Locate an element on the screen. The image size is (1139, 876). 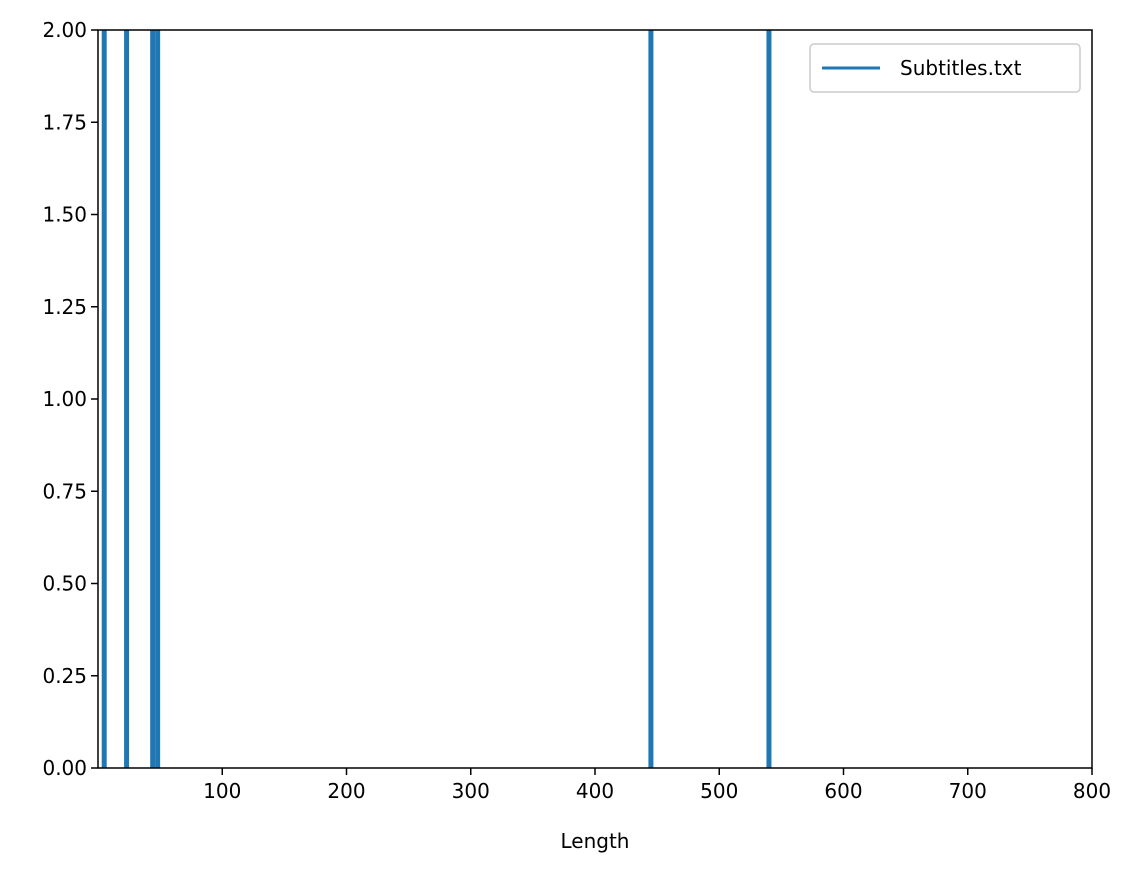
y-tick-label: 0.50 is located at coordinates (64, 584).